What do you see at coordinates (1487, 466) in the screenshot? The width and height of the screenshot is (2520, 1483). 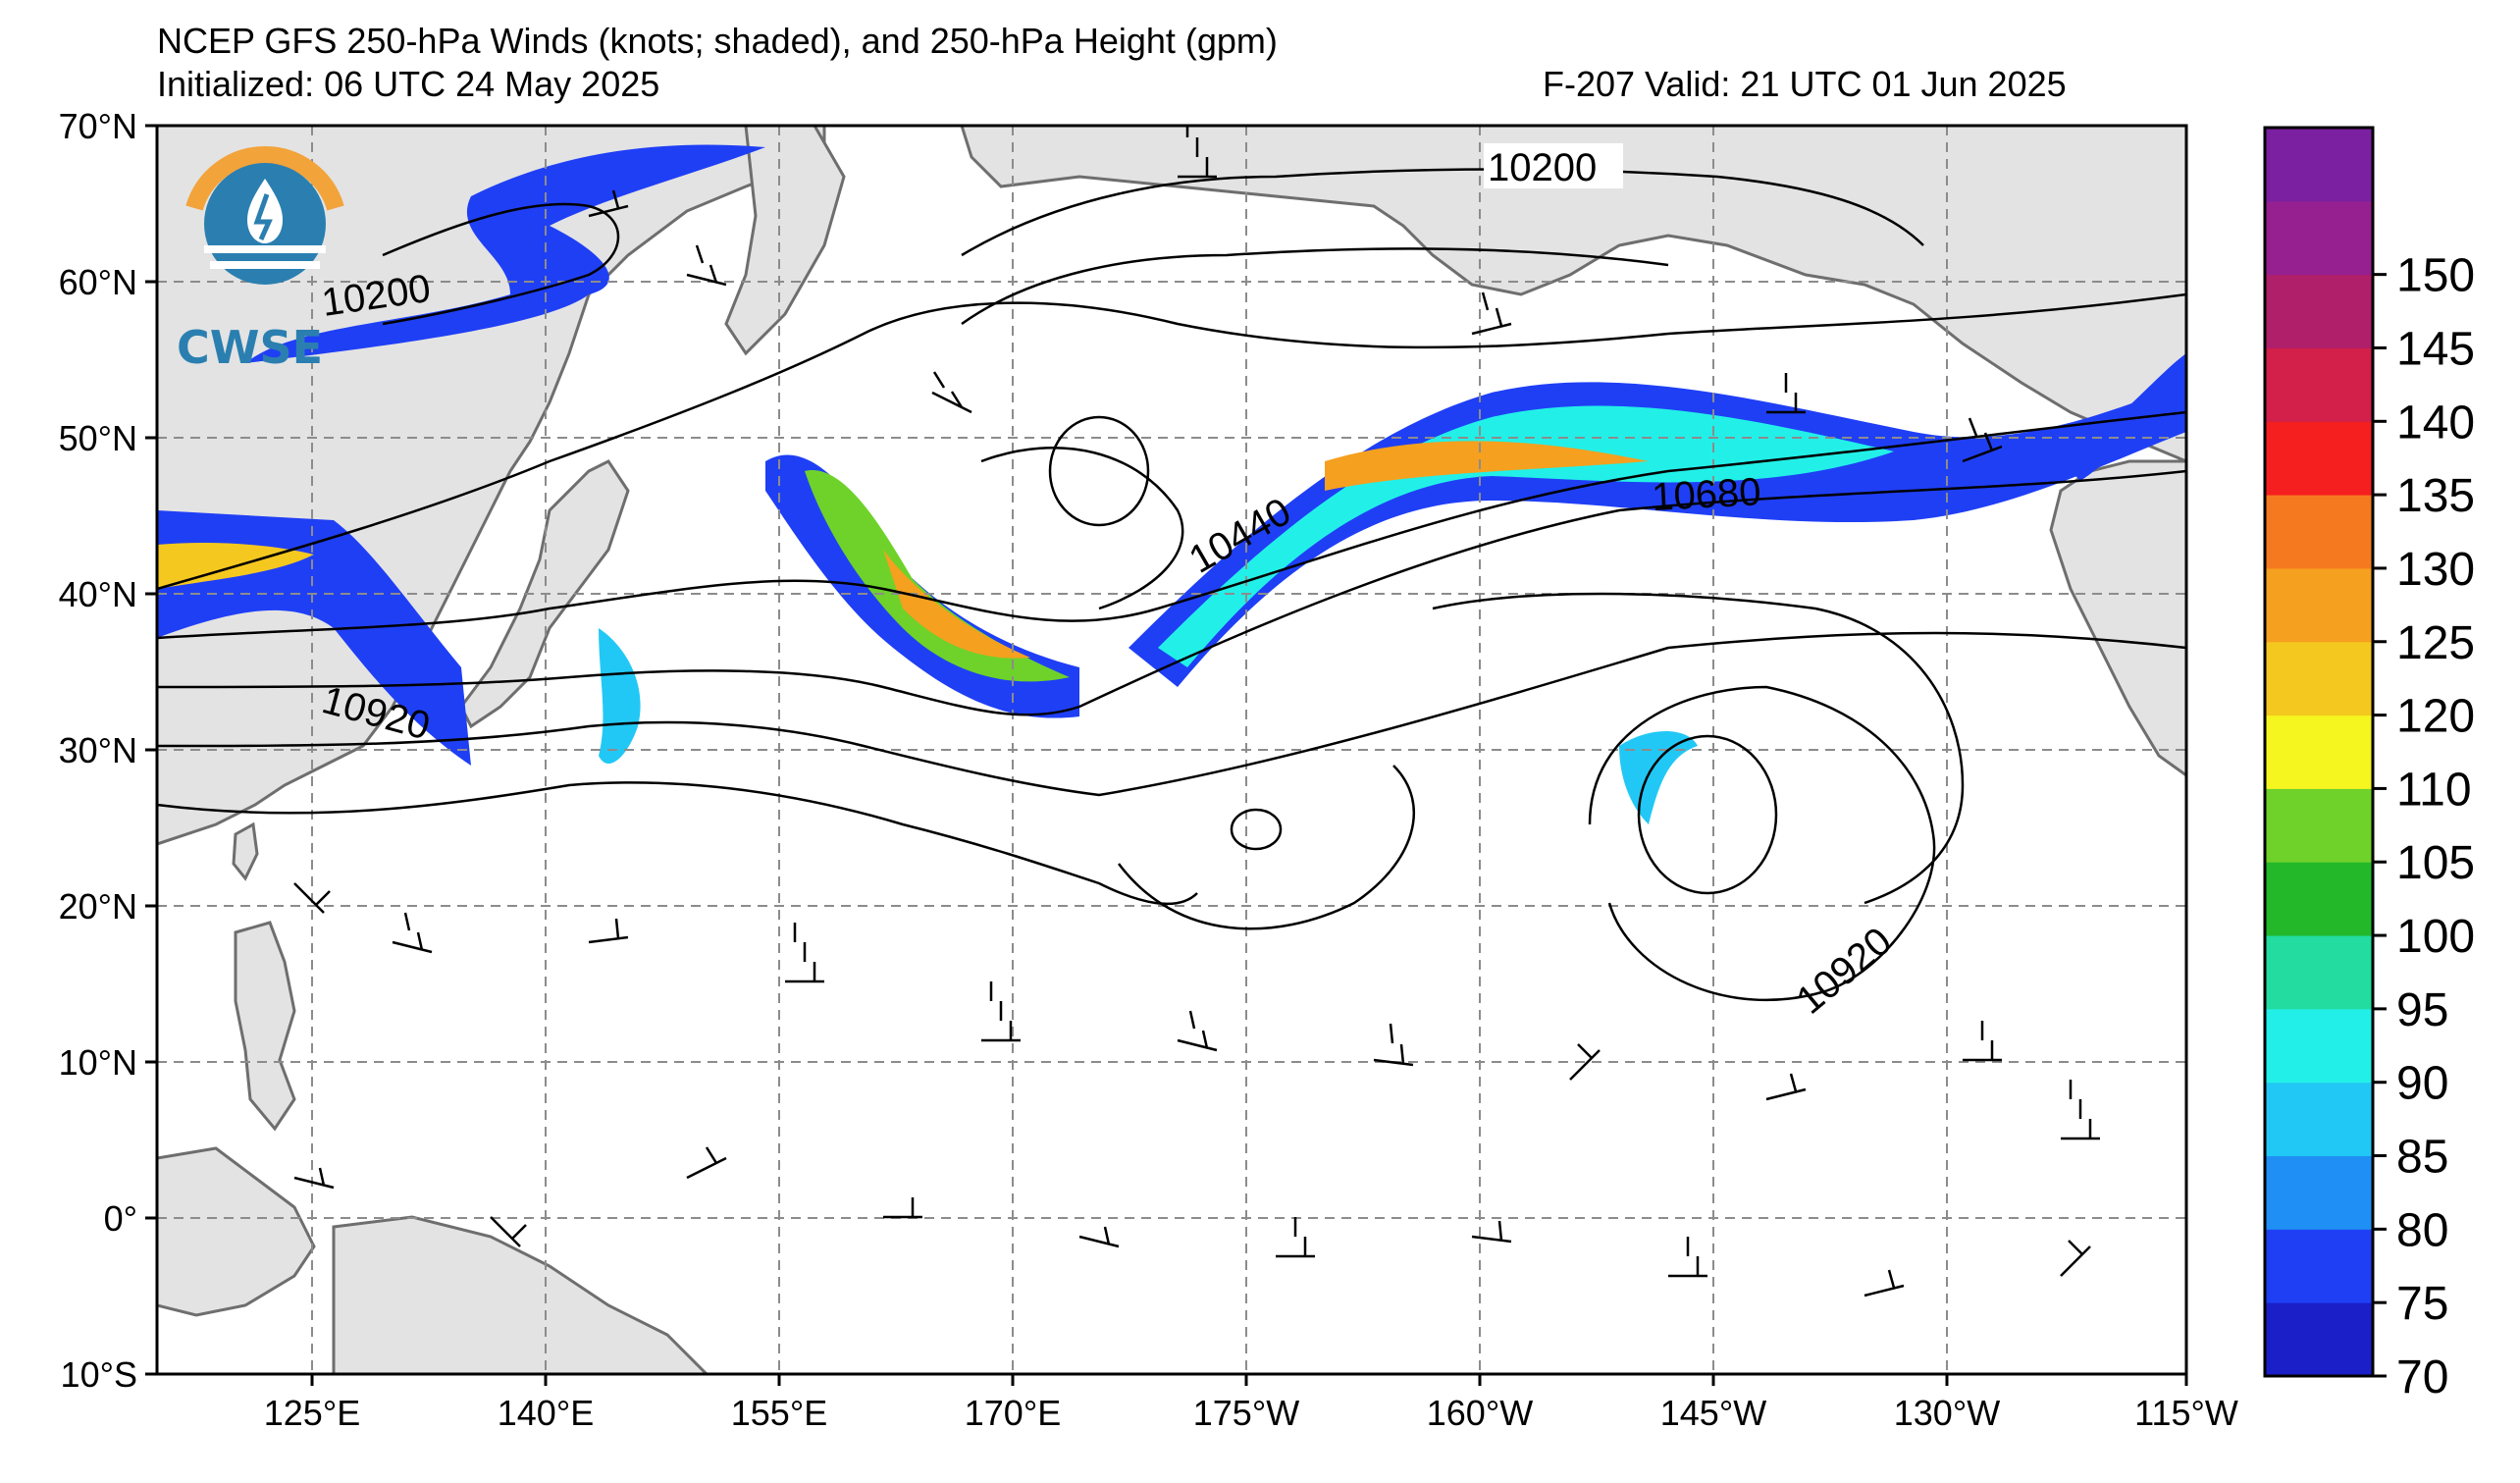 I see `jet-max-east` at bounding box center [1487, 466].